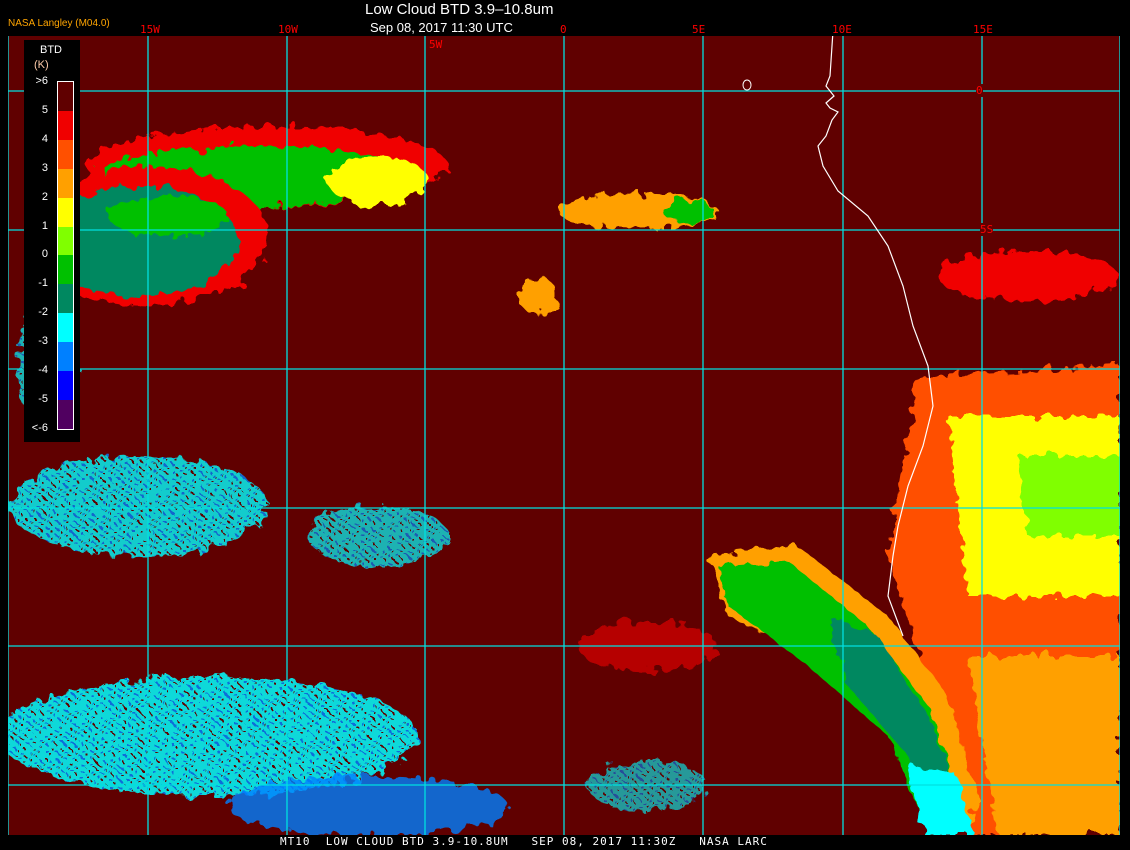 The image size is (1130, 850). I want to click on lon-label: 5E, so click(699, 29).